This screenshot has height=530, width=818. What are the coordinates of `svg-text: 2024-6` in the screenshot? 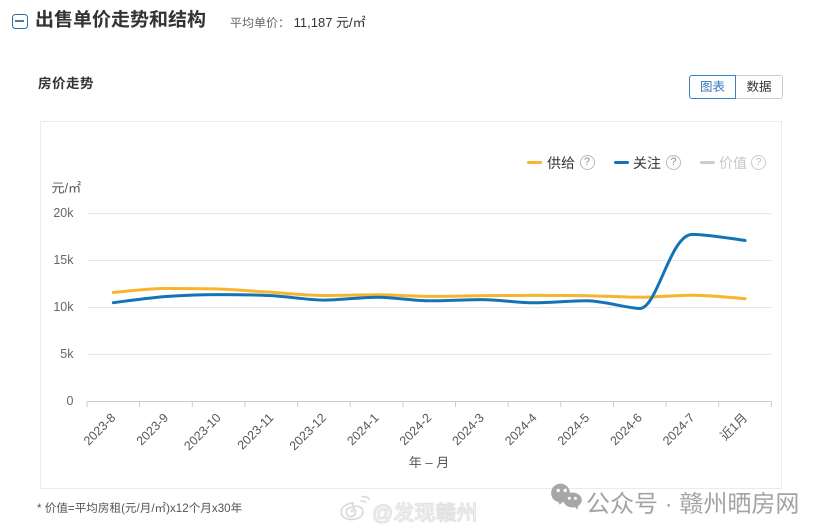 It's located at (625, 429).